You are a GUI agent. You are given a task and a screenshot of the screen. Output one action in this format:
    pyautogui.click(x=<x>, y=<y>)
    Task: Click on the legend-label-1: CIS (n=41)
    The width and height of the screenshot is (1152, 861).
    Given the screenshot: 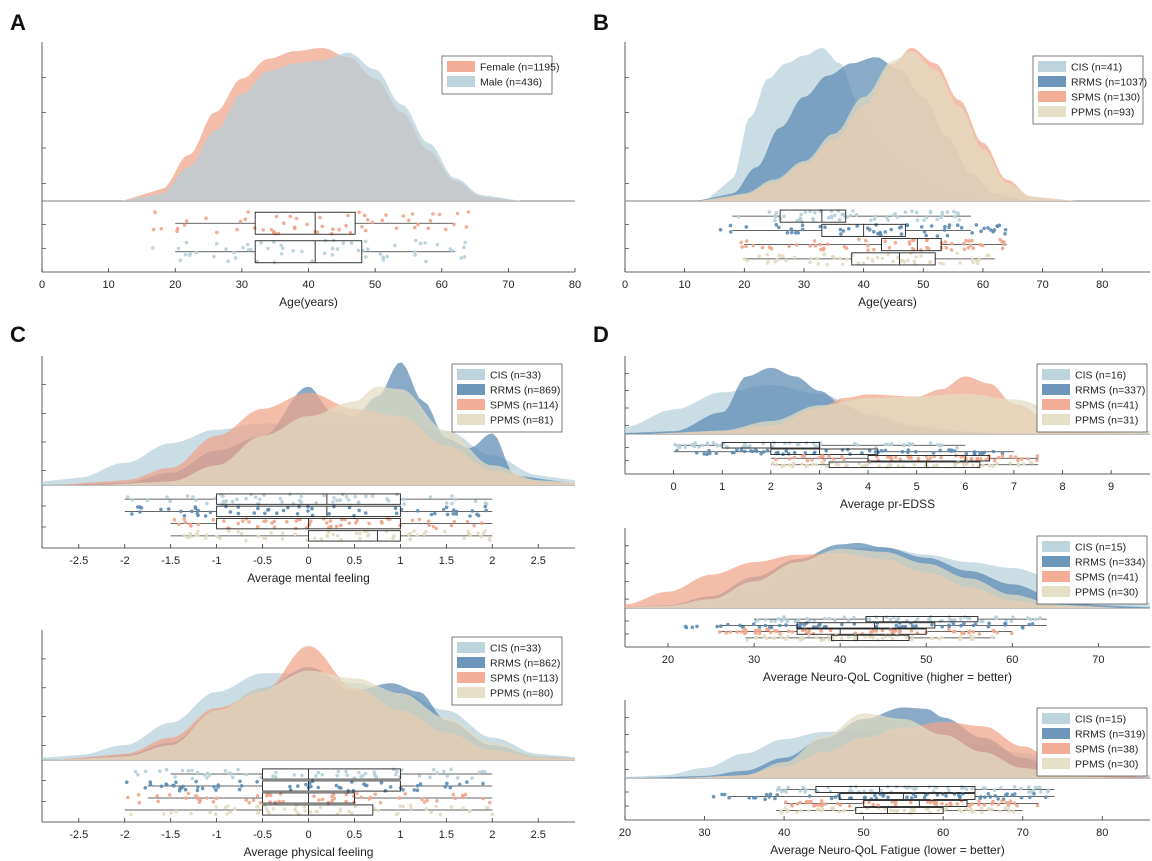 What is the action you would take?
    pyautogui.click(x=1096, y=68)
    